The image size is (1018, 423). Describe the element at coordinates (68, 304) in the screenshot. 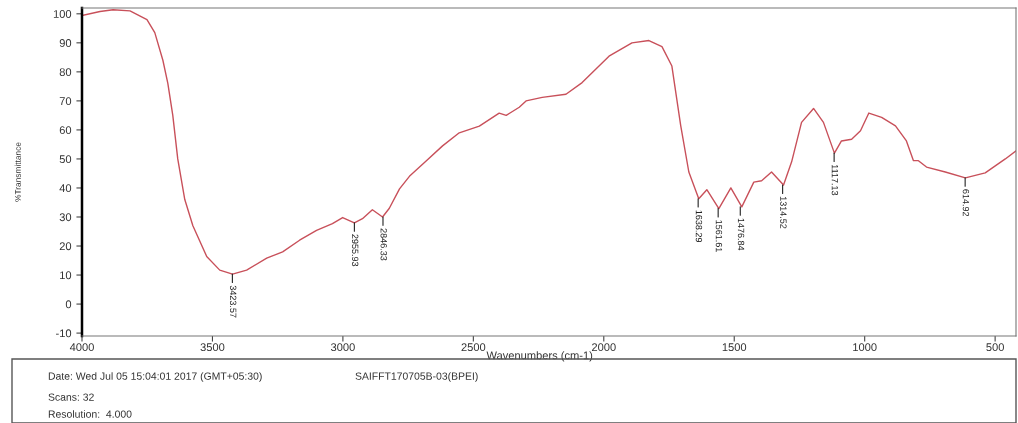

I see `y-tick-label: 0` at that location.